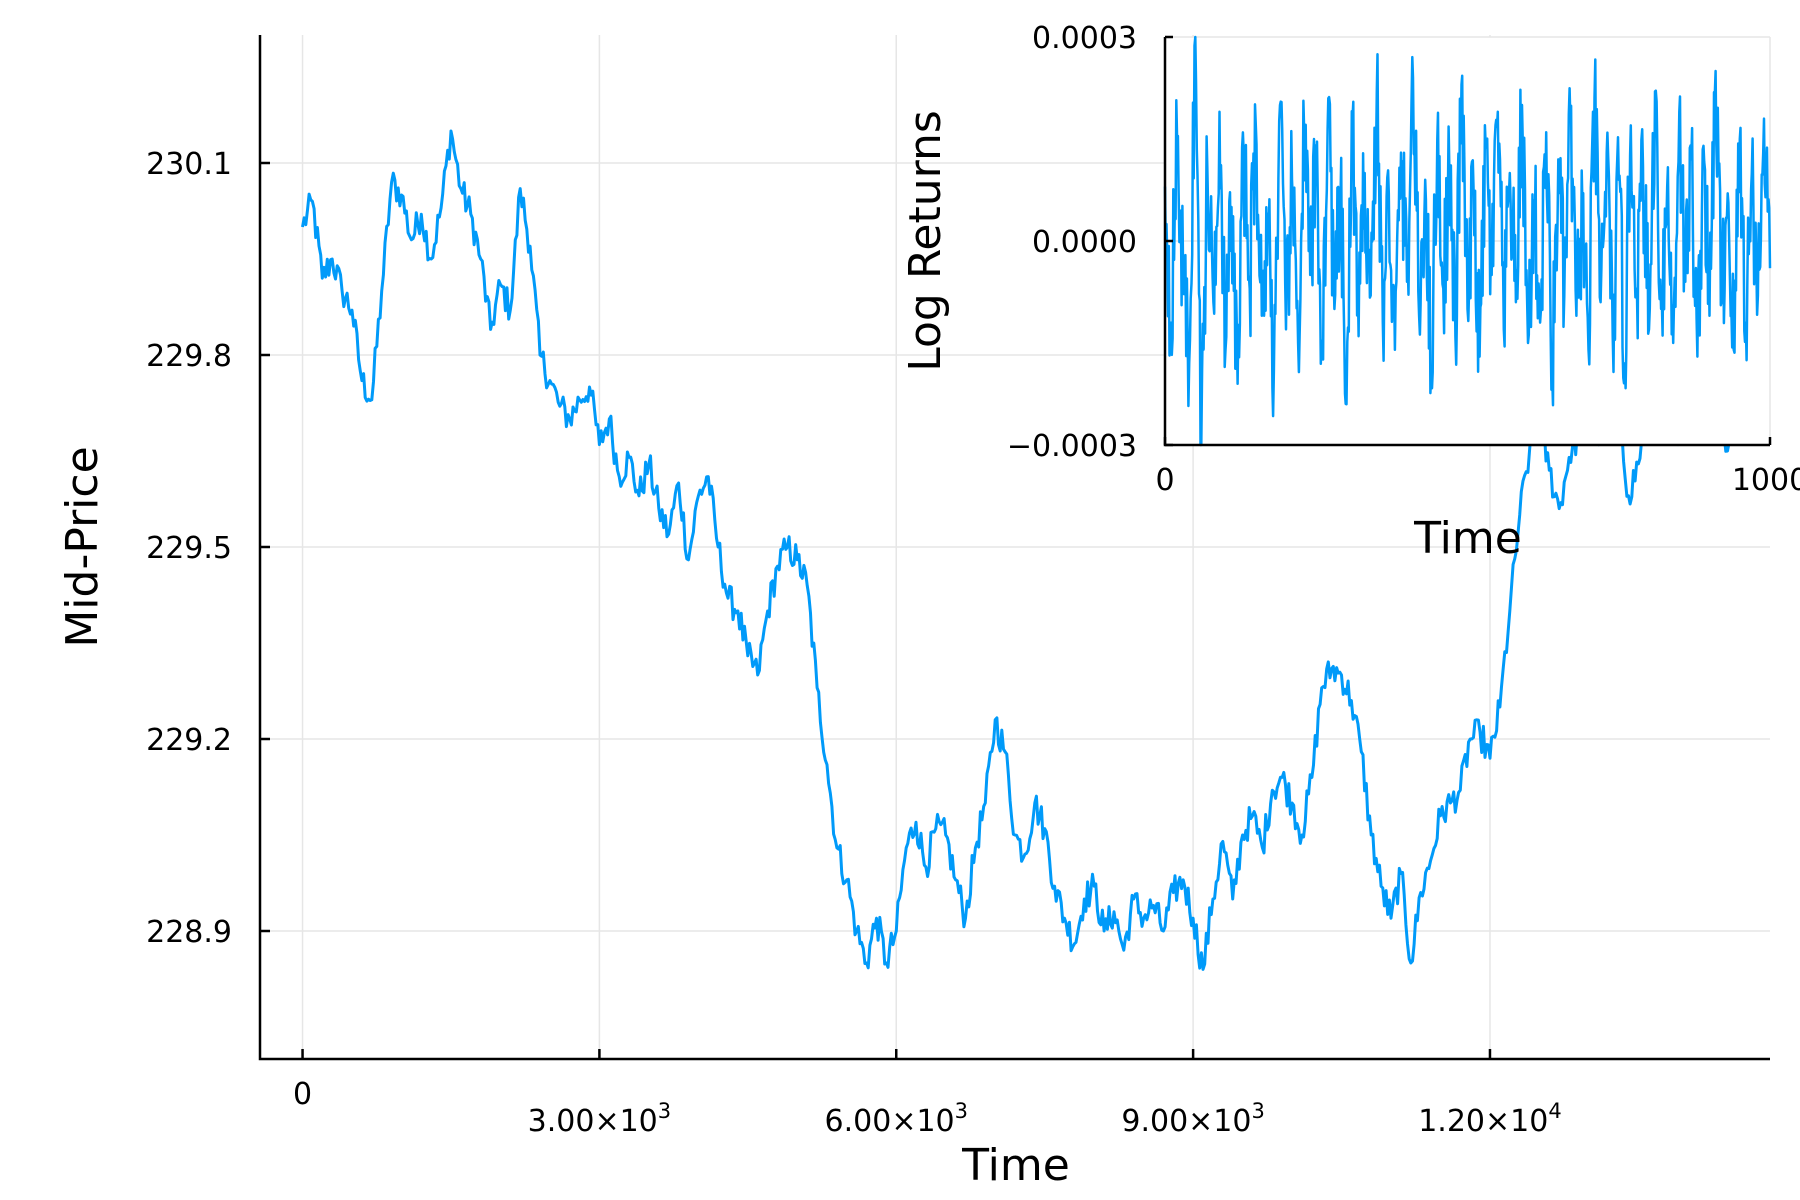 This screenshot has height=1200, width=1800. Describe the element at coordinates (189, 164) in the screenshot. I see `main-y-tick-label: 230.1` at that location.